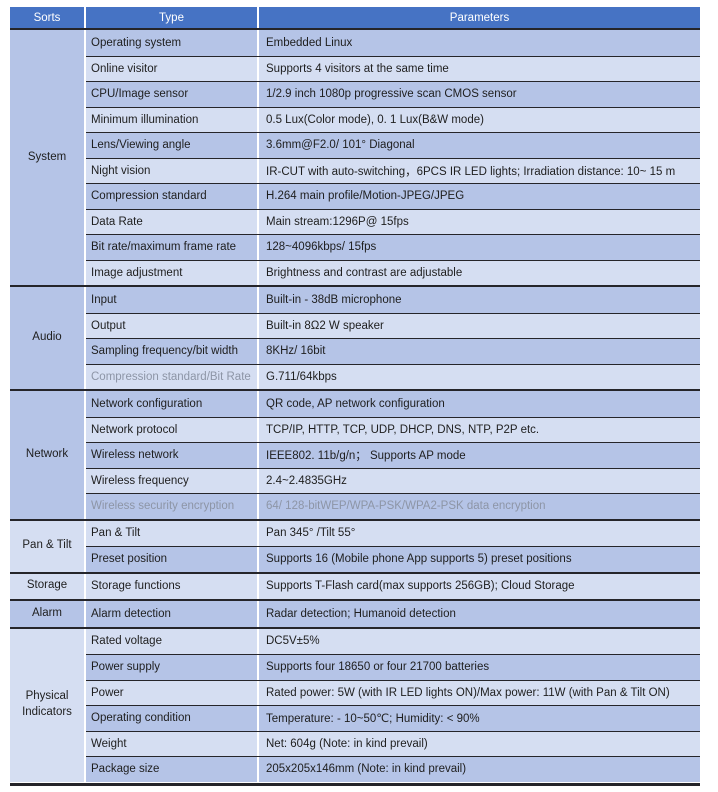 The width and height of the screenshot is (718, 792). Describe the element at coordinates (172, 145) in the screenshot. I see `type-cell: Lens/Viewing angle` at that location.